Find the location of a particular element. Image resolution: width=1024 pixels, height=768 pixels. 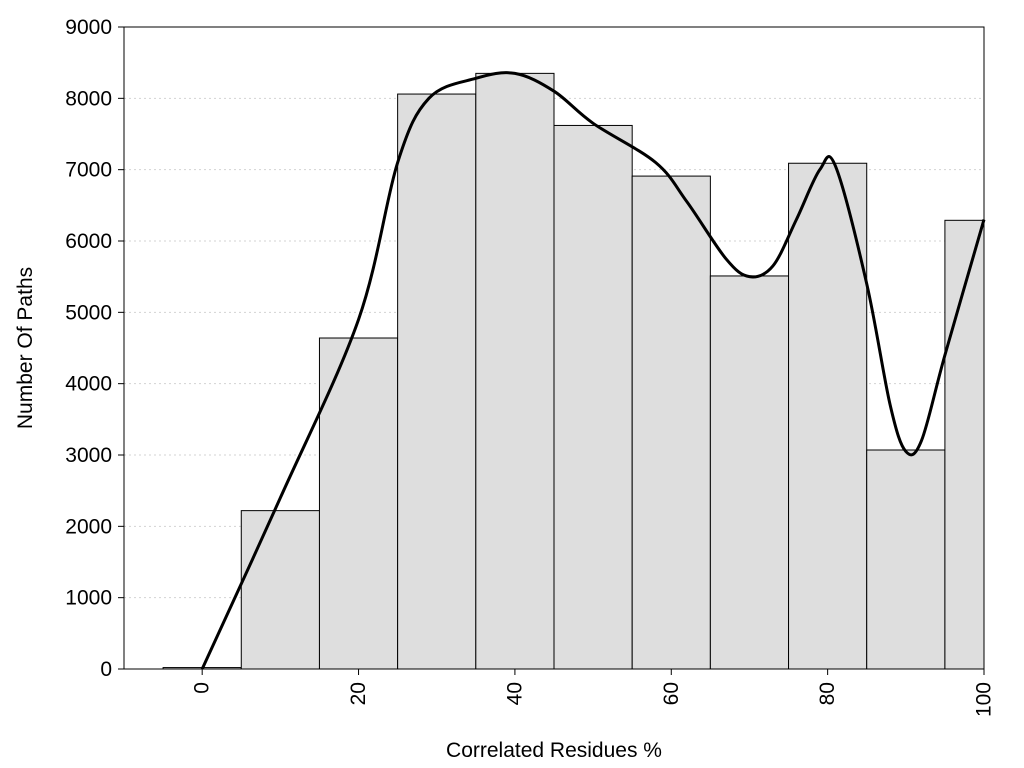

y-tick-label: 2000 is located at coordinates (88, 526).